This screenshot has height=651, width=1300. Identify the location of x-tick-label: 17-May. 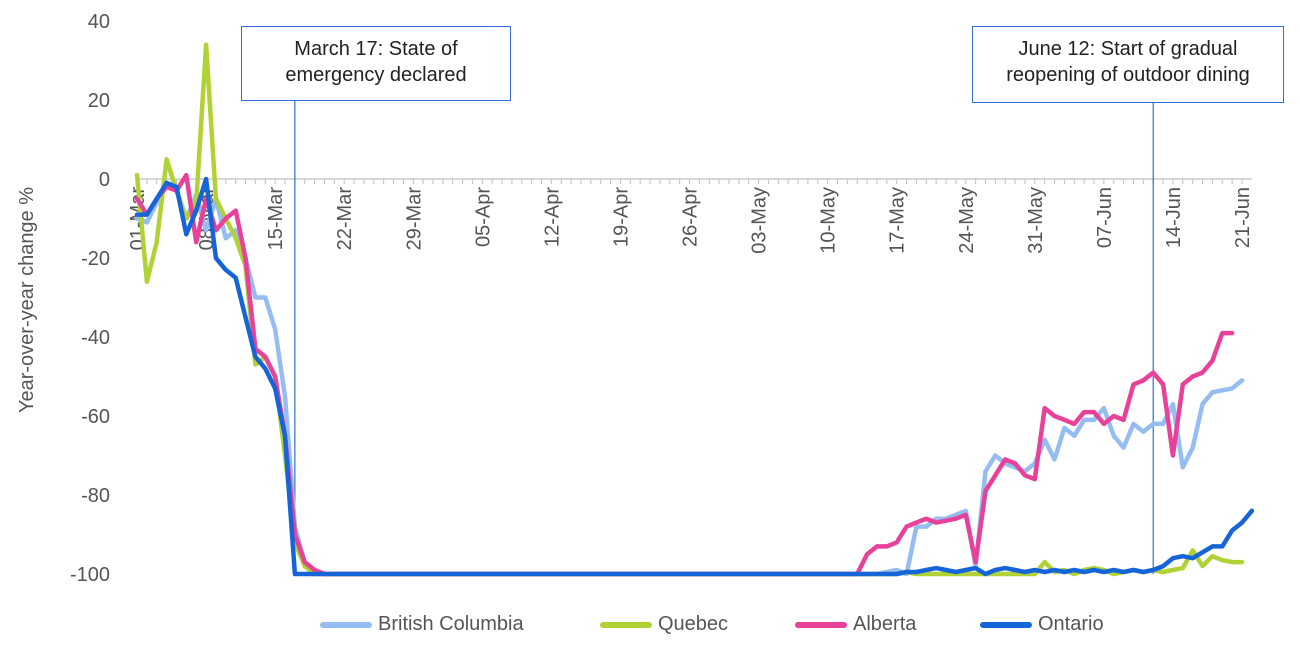
(898, 220).